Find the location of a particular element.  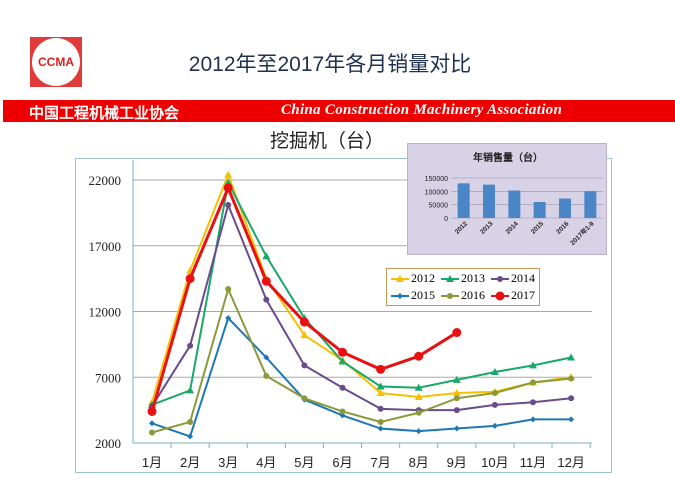

x-tick-label: 4月 is located at coordinates (266, 462).